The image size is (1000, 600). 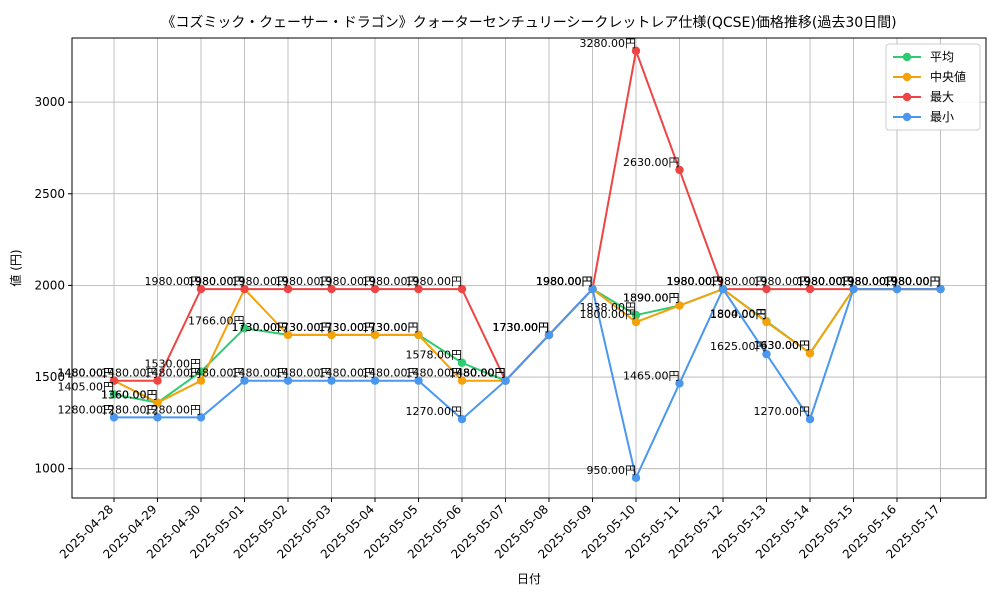 I want to click on series-0-data-label: 1530.00円, so click(x=173, y=364).